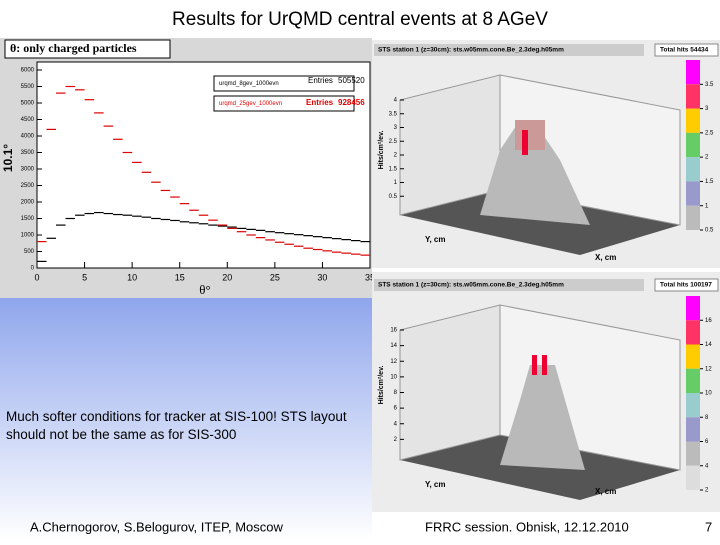 This screenshot has height=545, width=720. Describe the element at coordinates (707, 418) in the screenshot. I see `color-scale-label: 8` at that location.